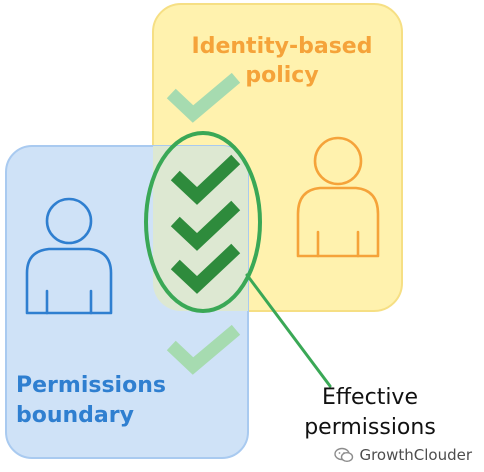 The width and height of the screenshot is (484, 472). Describe the element at coordinates (282, 46) in the screenshot. I see `identity-policy-title-line1: Identity-based` at that location.